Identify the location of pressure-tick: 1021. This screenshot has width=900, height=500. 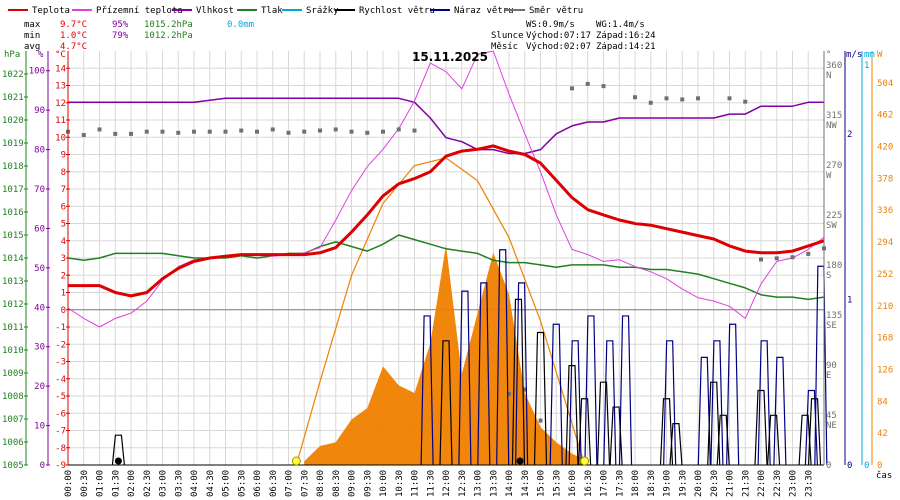
(13, 98).